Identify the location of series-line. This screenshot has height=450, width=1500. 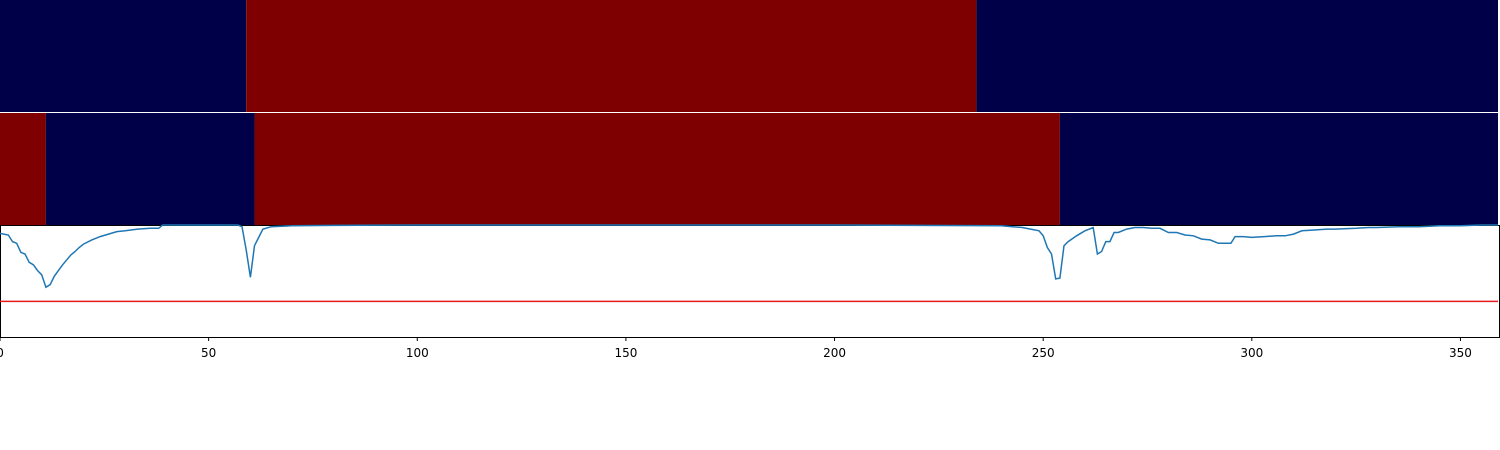
(749, 256).